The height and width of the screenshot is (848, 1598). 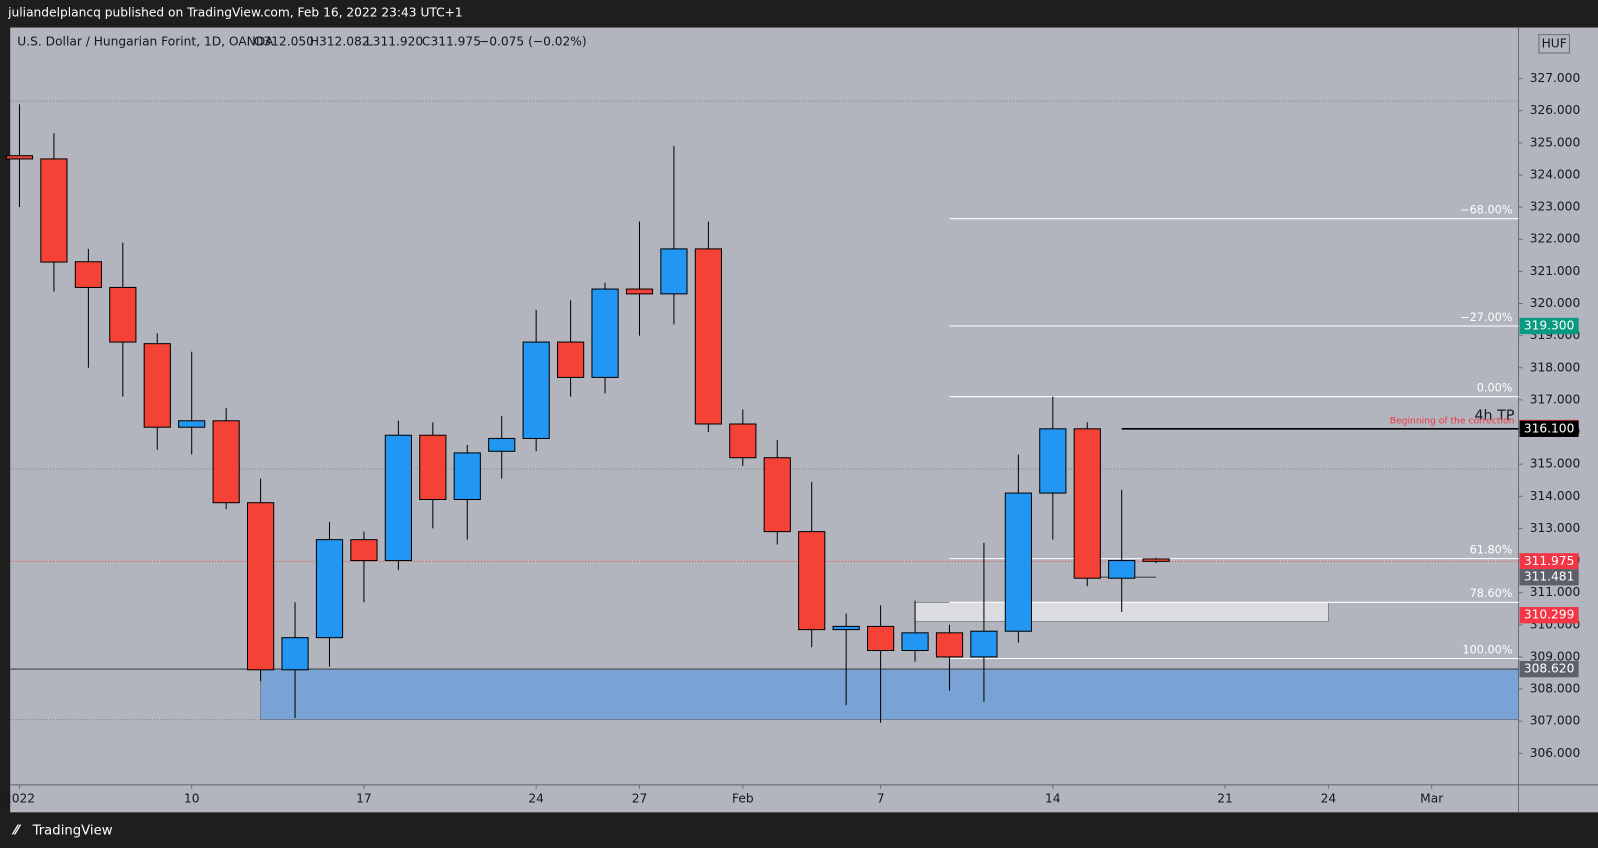 What do you see at coordinates (451, 41) in the screenshot?
I see `legend-close: C311.975` at bounding box center [451, 41].